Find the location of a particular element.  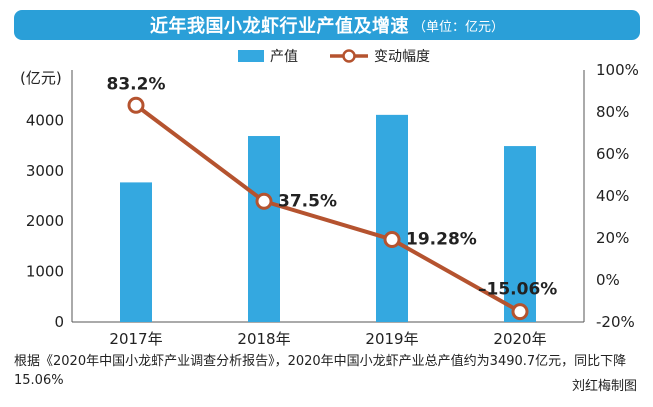

right-tick-label: 20% is located at coordinates (612, 238).